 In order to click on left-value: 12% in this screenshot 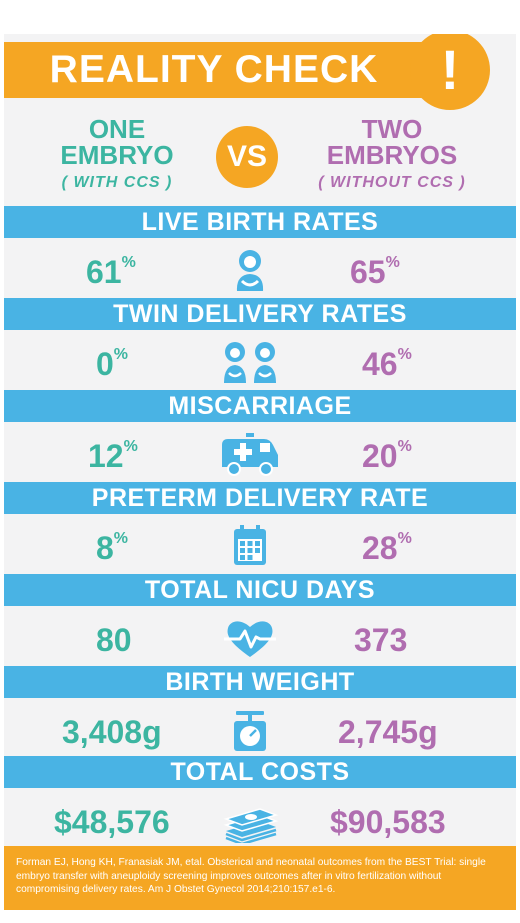, I will do `click(113, 456)`.